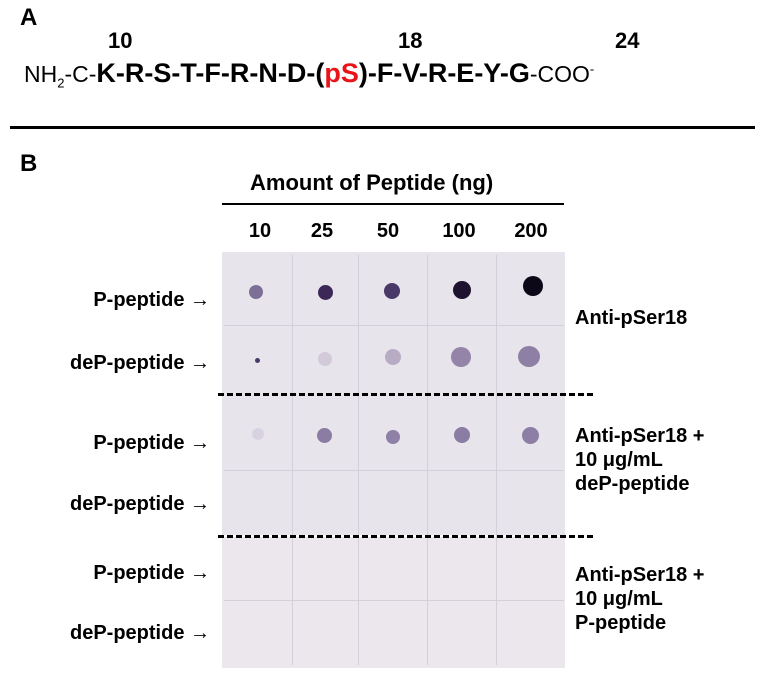  I want to click on amount-header: Amount of Peptide (ng), so click(372, 182).